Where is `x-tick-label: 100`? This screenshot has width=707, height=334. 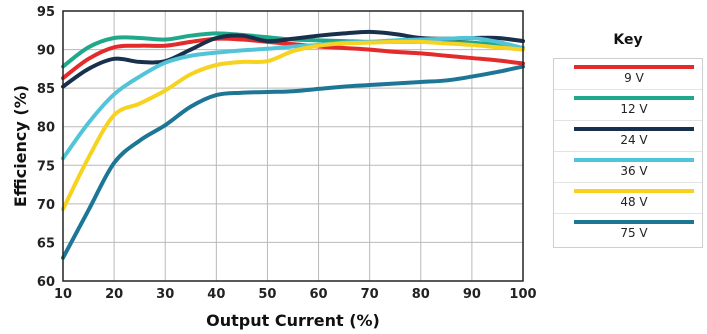 x-tick-label: 100 is located at coordinates (522, 294).